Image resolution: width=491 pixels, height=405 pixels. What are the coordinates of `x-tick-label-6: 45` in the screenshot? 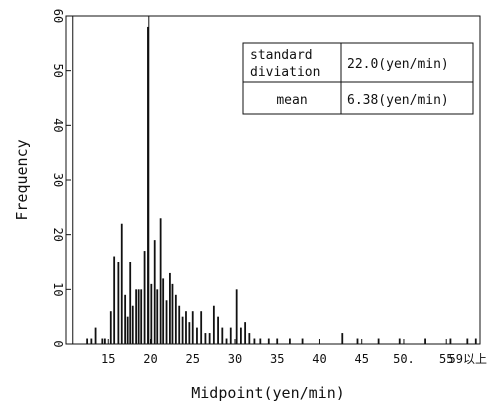 It's located at (361, 359).